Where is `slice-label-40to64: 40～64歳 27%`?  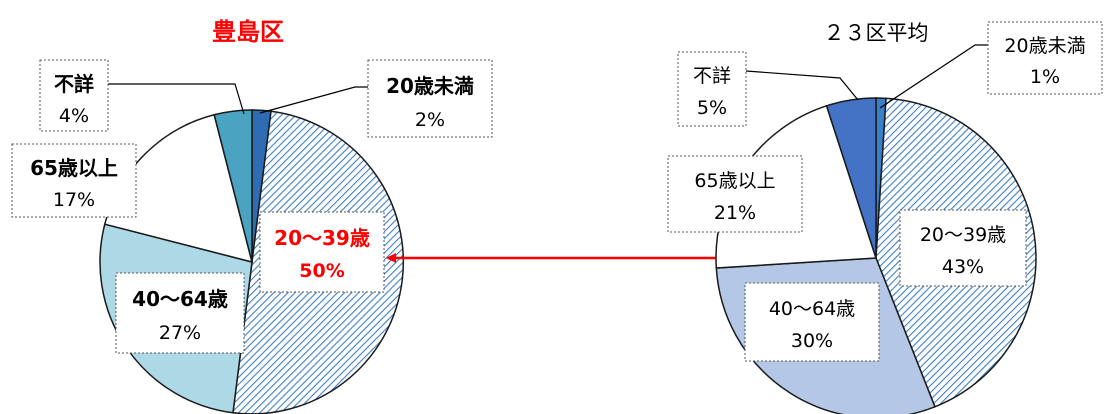 slice-label-40to64: 40～64歳 27% is located at coordinates (180, 313).